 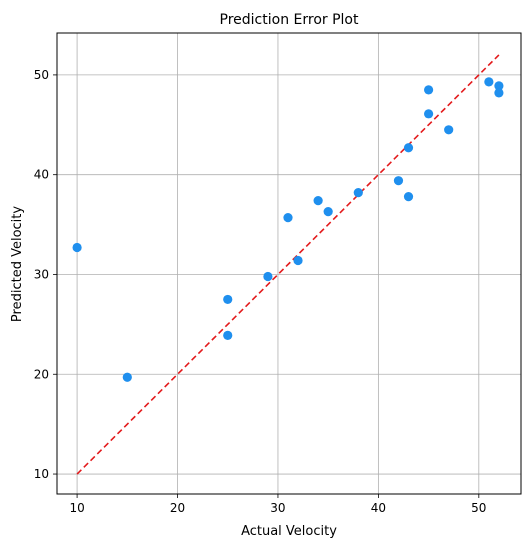 What do you see at coordinates (478, 508) in the screenshot?
I see `x-tick-label: 50` at bounding box center [478, 508].